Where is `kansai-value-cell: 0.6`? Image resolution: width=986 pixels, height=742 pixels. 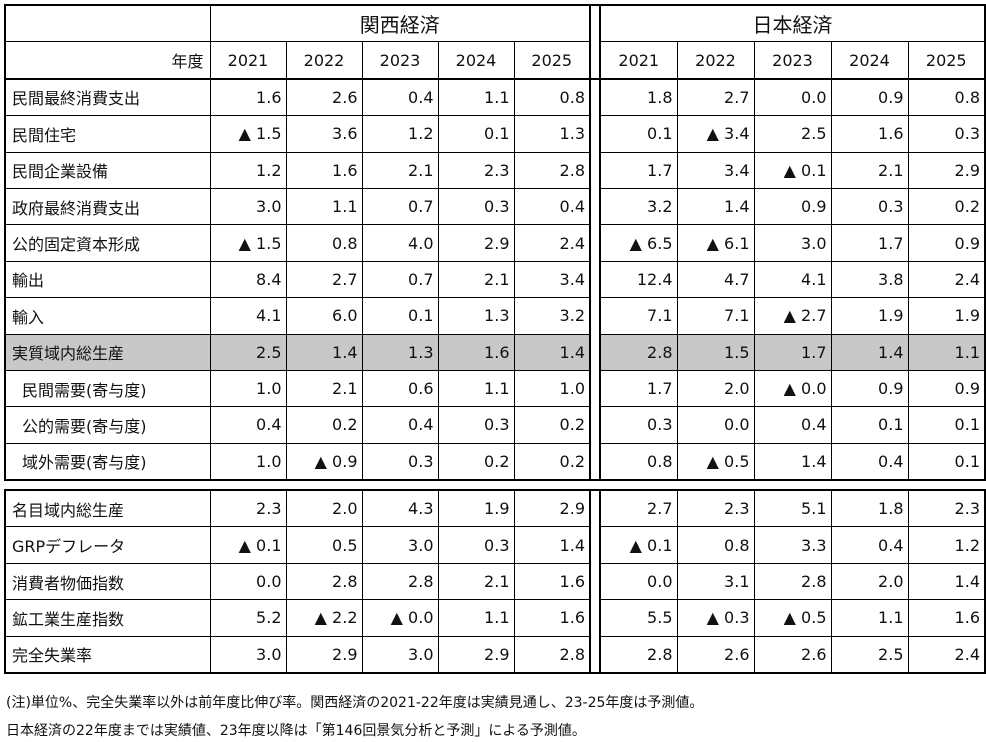 kansai-value-cell: 0.6 is located at coordinates (400, 388).